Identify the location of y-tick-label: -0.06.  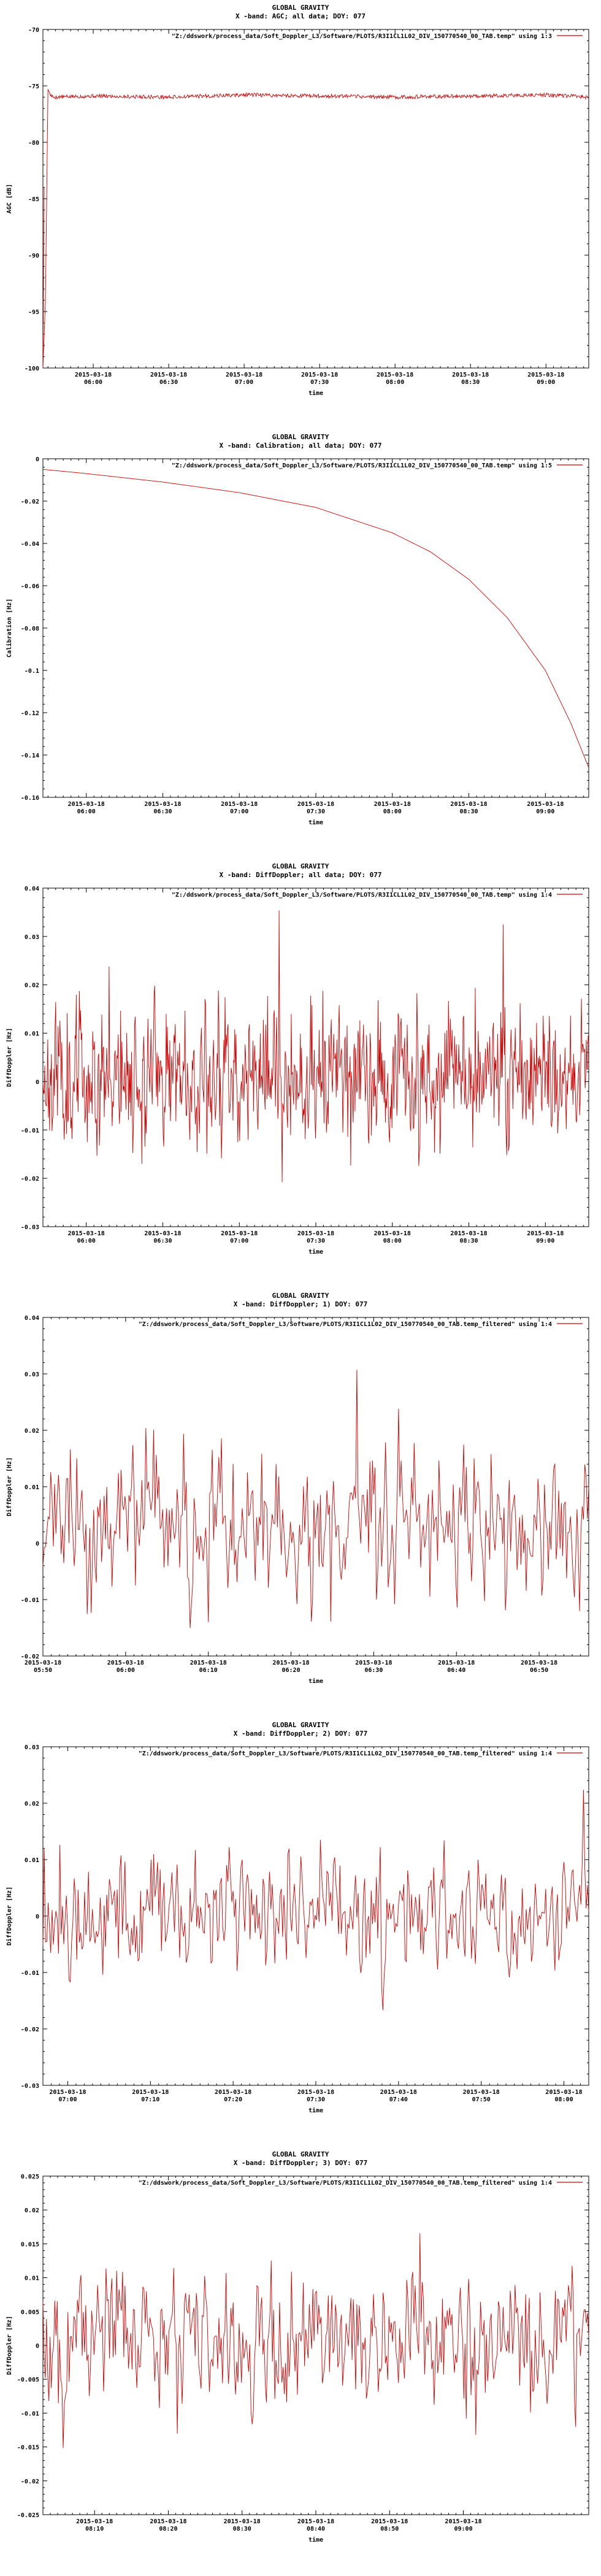
(30, 586).